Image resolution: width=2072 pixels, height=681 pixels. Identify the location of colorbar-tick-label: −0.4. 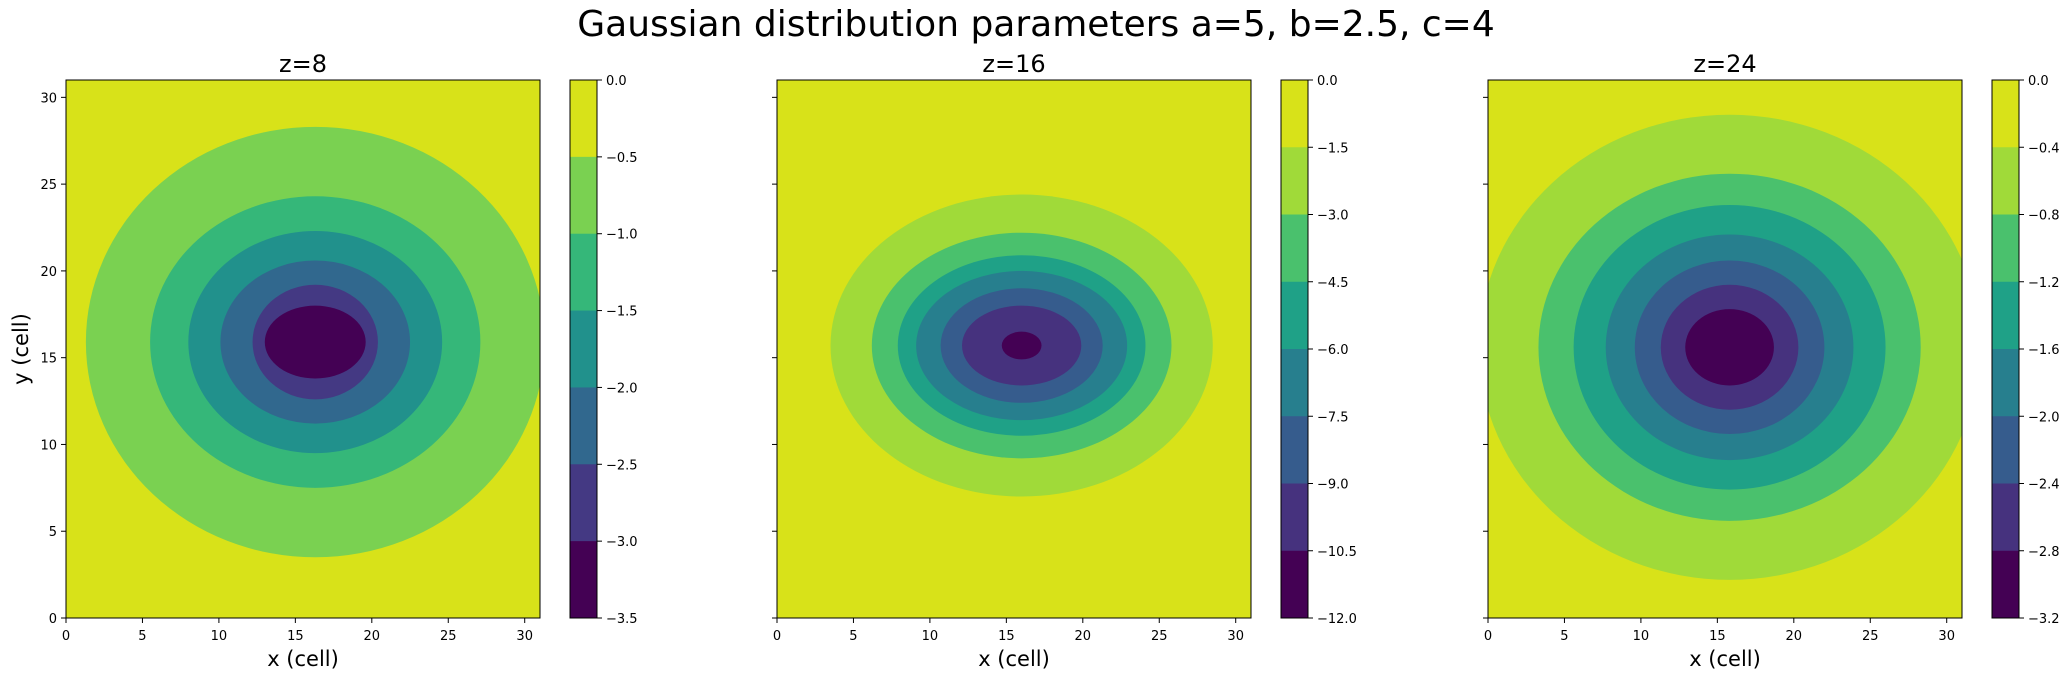
(2044, 148).